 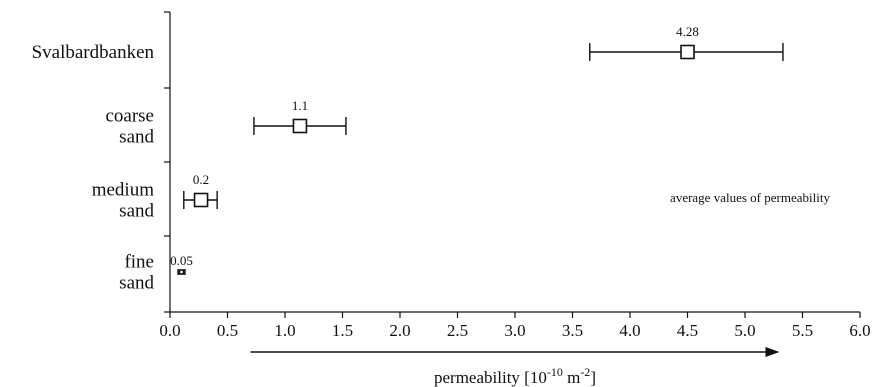 I want to click on arrow-head, so click(x=772, y=352).